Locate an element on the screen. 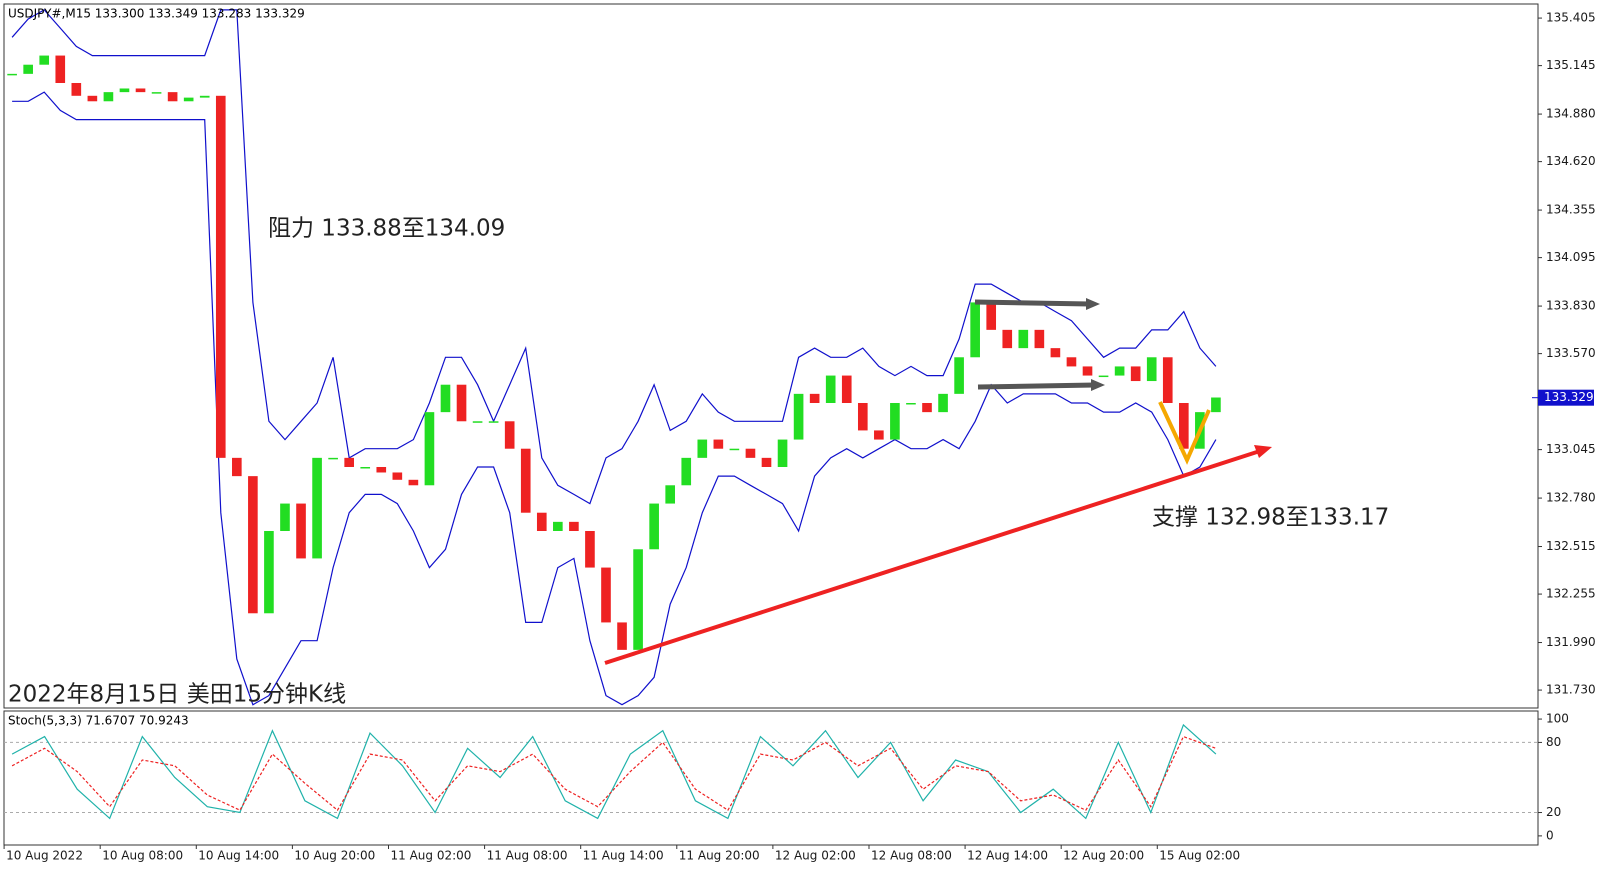  stoch-tick-label: 0 is located at coordinates (1550, 835).